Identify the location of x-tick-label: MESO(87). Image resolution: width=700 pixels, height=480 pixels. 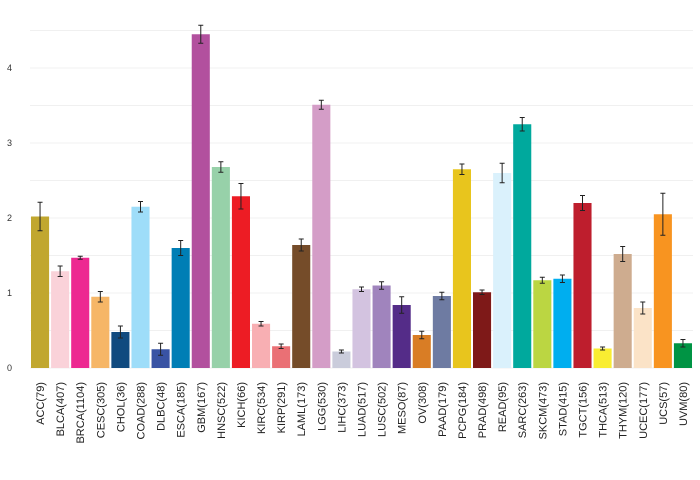
(403, 408).